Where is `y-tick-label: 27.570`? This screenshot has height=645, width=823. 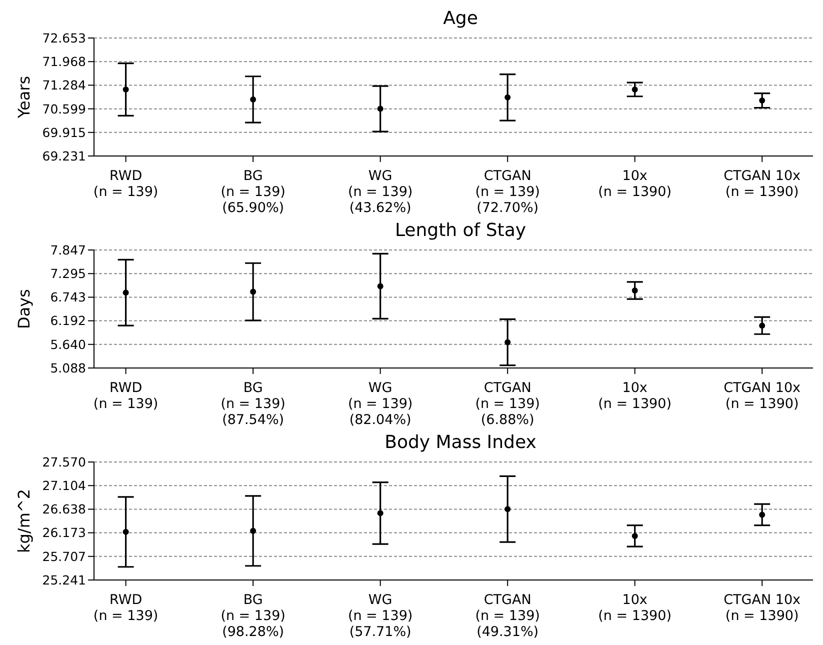
y-tick-label: 27.570 is located at coordinates (64, 462).